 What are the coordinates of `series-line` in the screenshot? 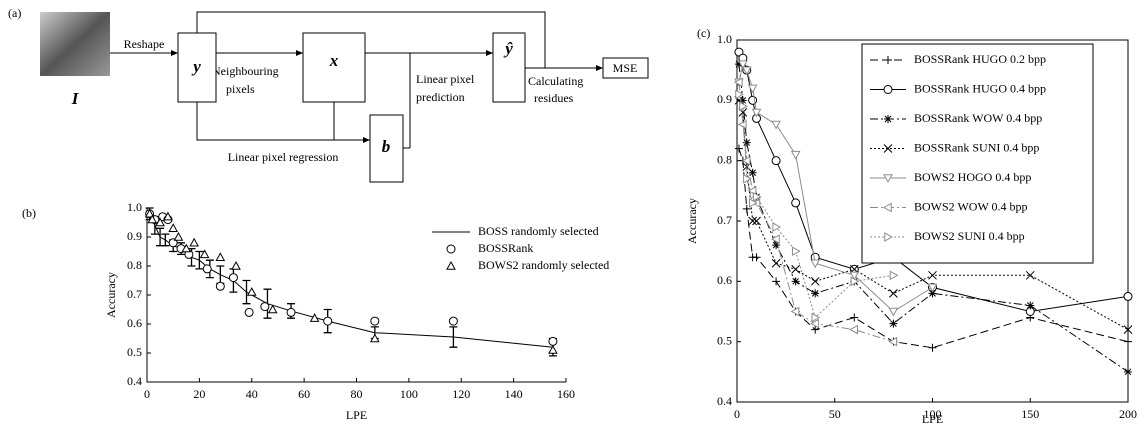 It's located at (816, 206).